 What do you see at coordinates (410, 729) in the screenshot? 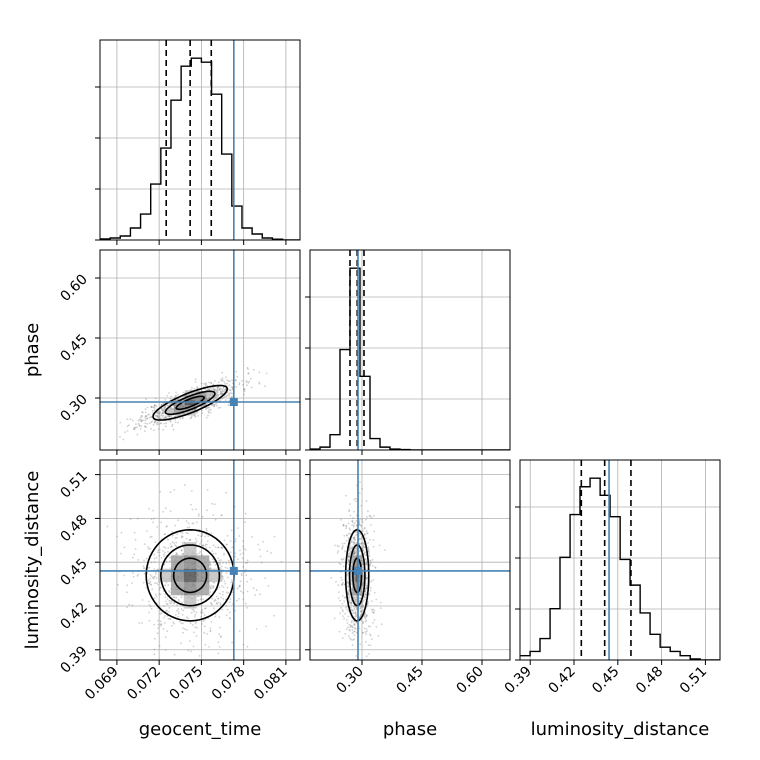
I see `x-axis-label: phase` at bounding box center [410, 729].